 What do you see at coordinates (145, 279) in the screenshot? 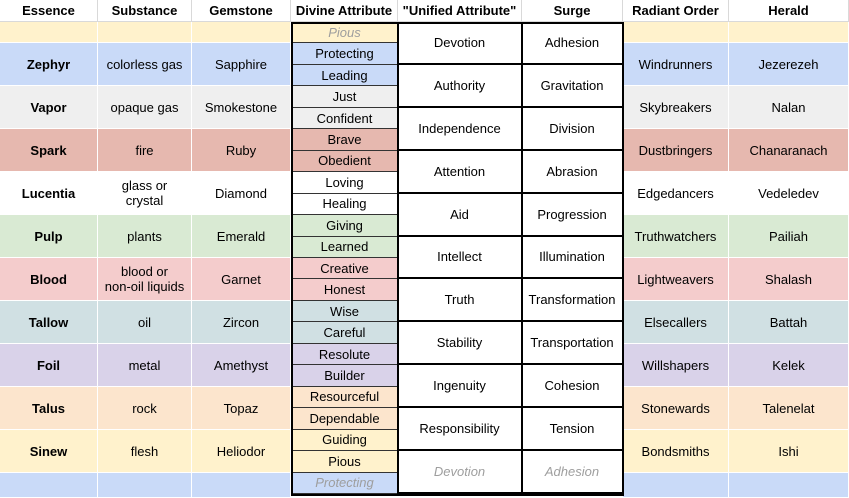
I see `substance-cell: blood or non-oil liquids` at bounding box center [145, 279].